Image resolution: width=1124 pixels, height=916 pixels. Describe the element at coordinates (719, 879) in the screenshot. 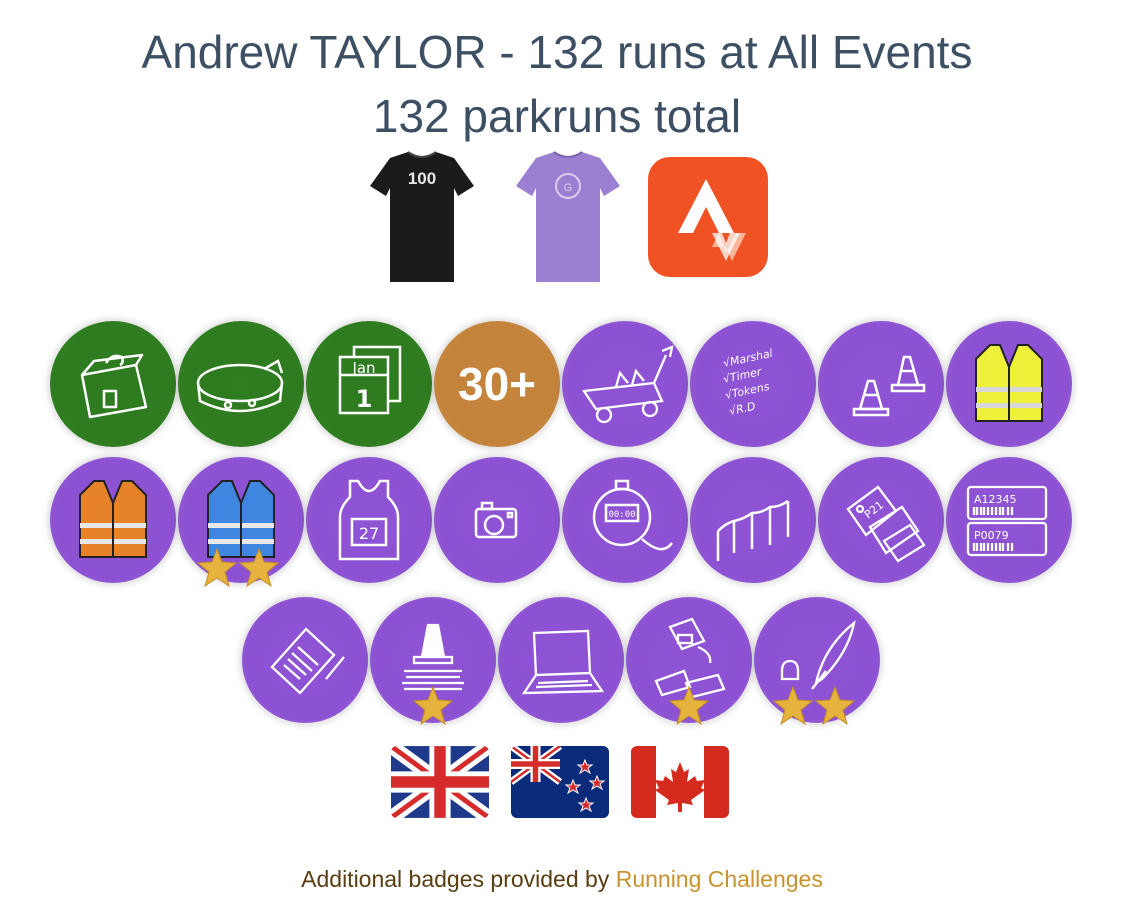

I see `running-challenges-link: Running Challenges` at that location.